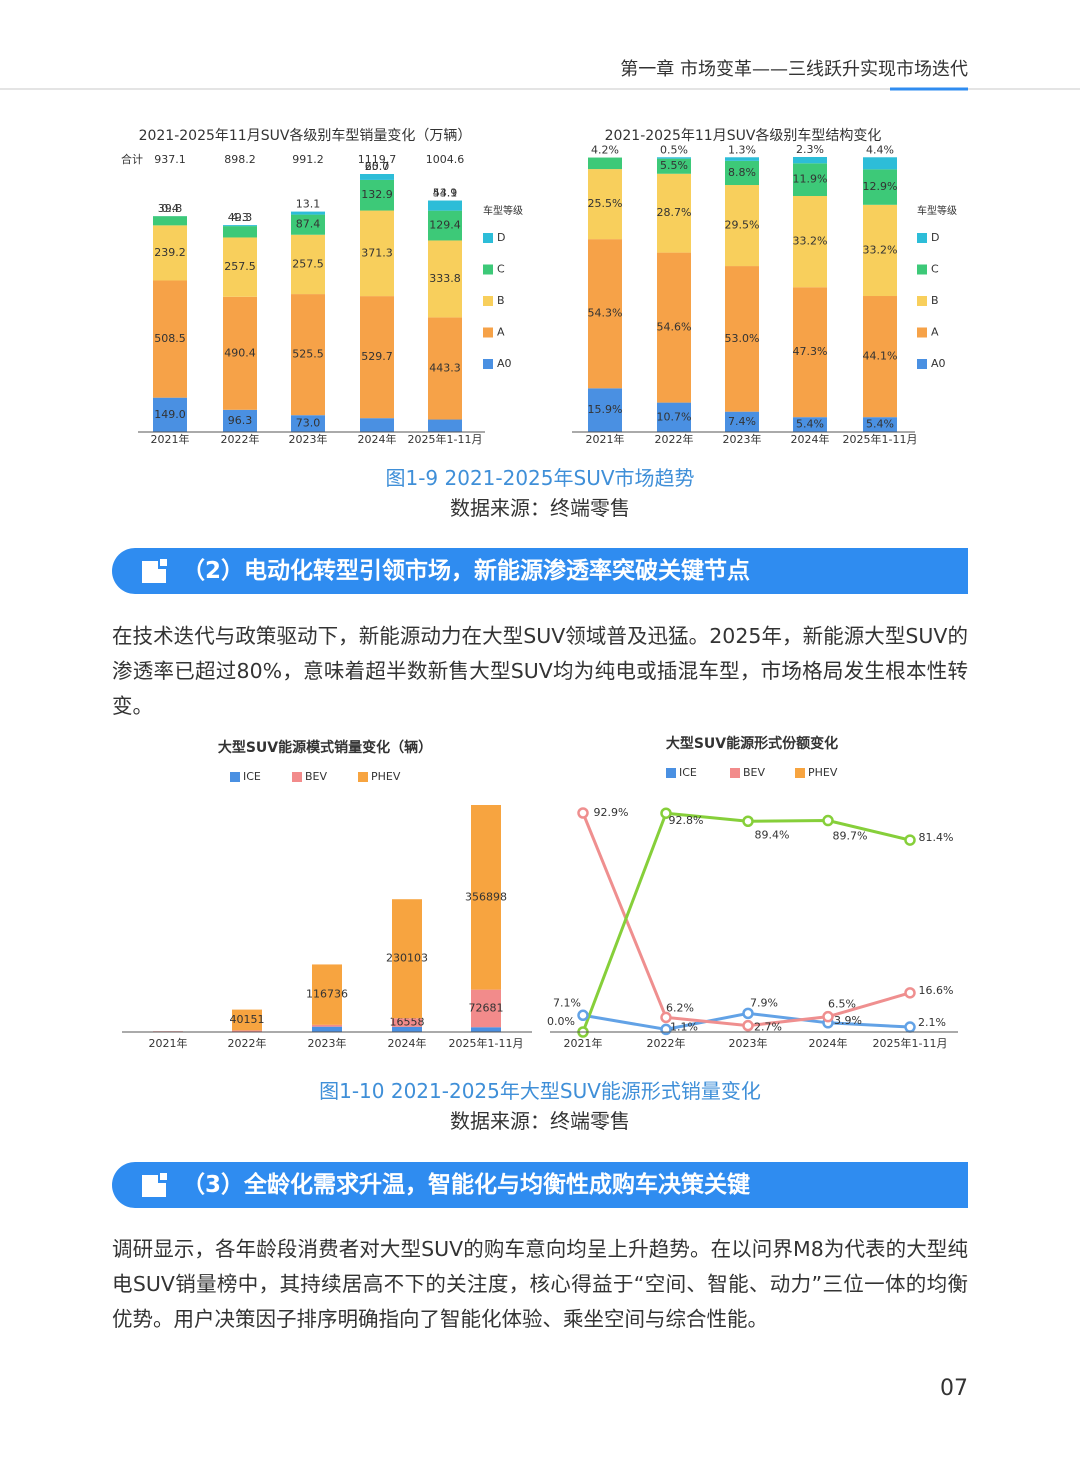  I want to click on data-label: 13.1, so click(308, 204).